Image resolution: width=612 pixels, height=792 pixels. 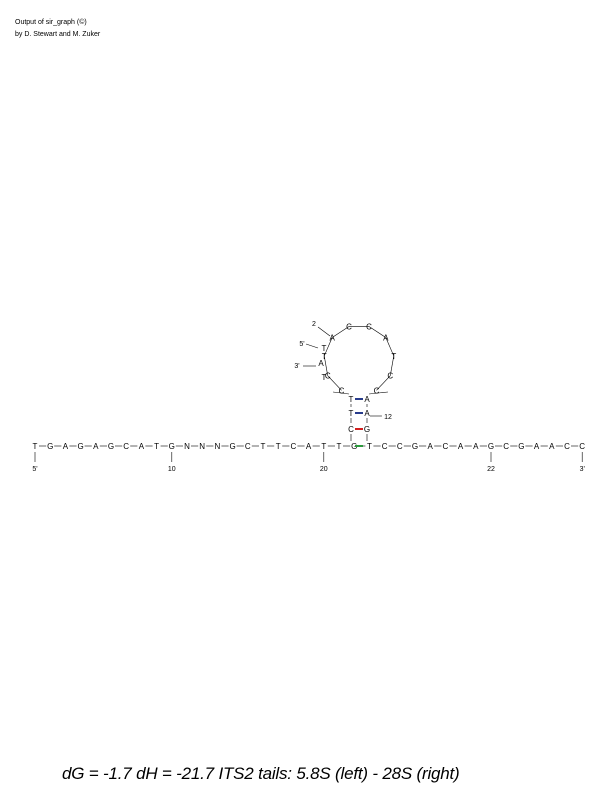 What do you see at coordinates (58, 34) in the screenshot?
I see `header-authors: by D. Stewart and M. Zuker` at bounding box center [58, 34].